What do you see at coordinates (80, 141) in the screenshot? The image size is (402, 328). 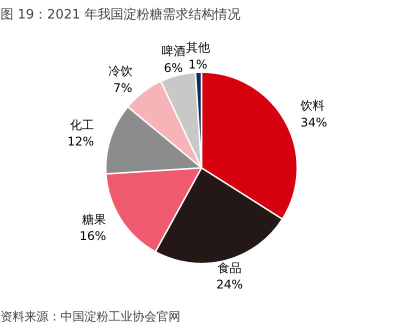 I see `data-label: 12%` at bounding box center [80, 141].